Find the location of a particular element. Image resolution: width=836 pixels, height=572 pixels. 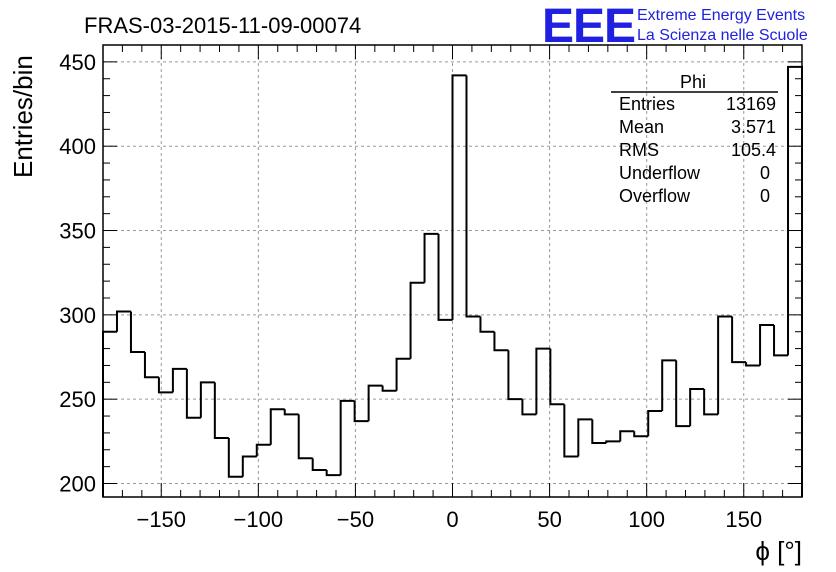

x-tick-label: −100 is located at coordinates (259, 519).